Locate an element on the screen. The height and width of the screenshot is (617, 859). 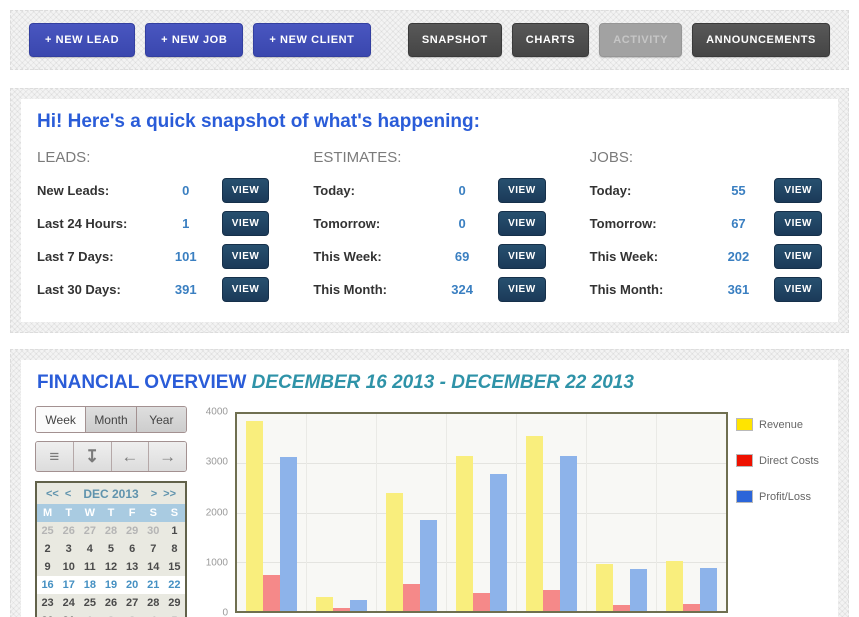
calendar-day: 24 is located at coordinates (68, 603).